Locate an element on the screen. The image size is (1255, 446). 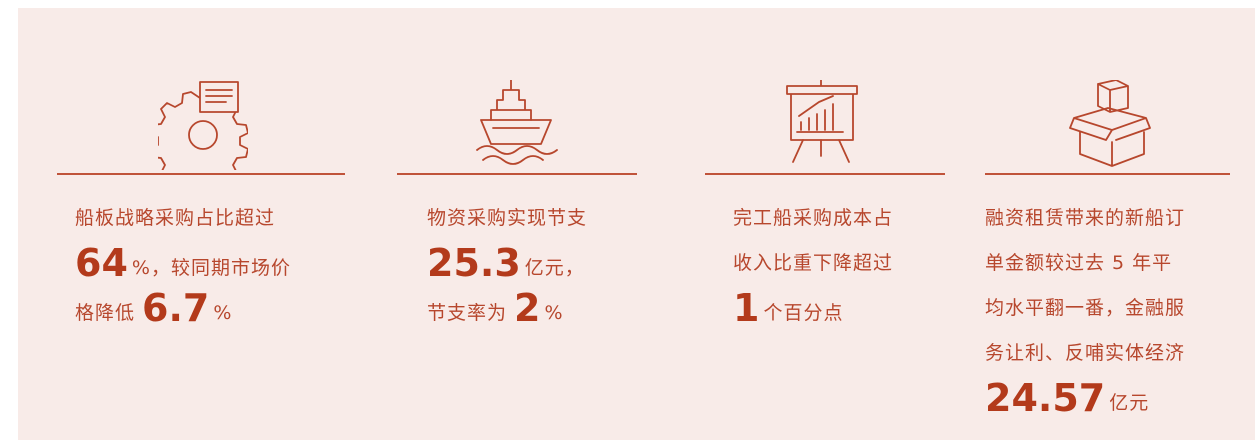
text-line: 25.3 亿元， is located at coordinates (507, 263).